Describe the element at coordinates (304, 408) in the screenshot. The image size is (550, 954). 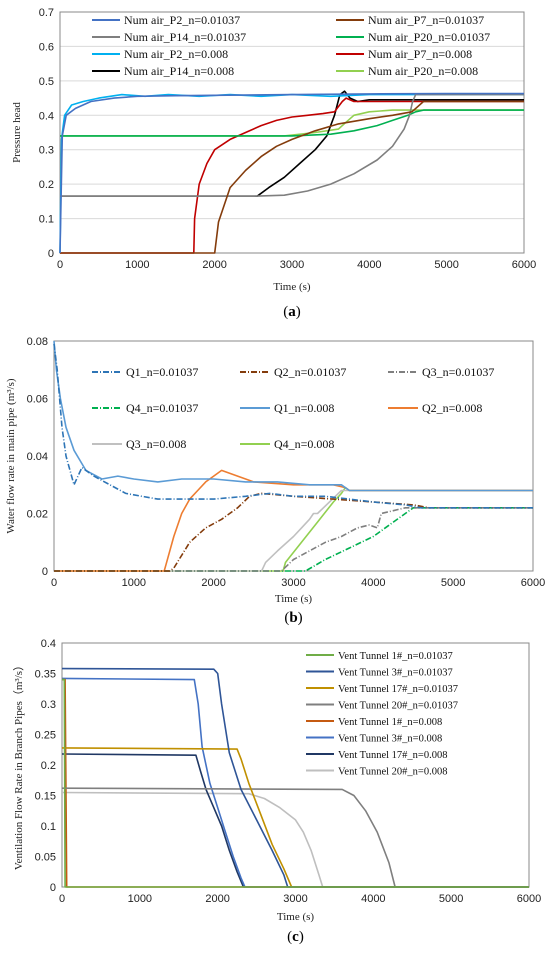
I see `legend-label: Q1_n=0.008` at that location.